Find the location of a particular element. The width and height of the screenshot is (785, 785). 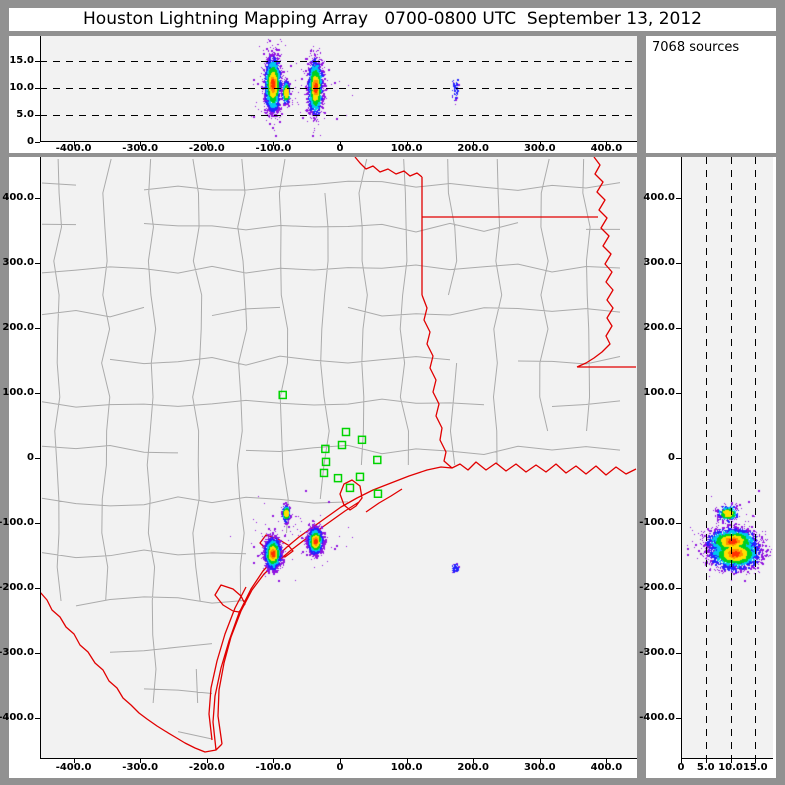

alt-ew-x-tick-label: -200.0 is located at coordinates (206, 148).